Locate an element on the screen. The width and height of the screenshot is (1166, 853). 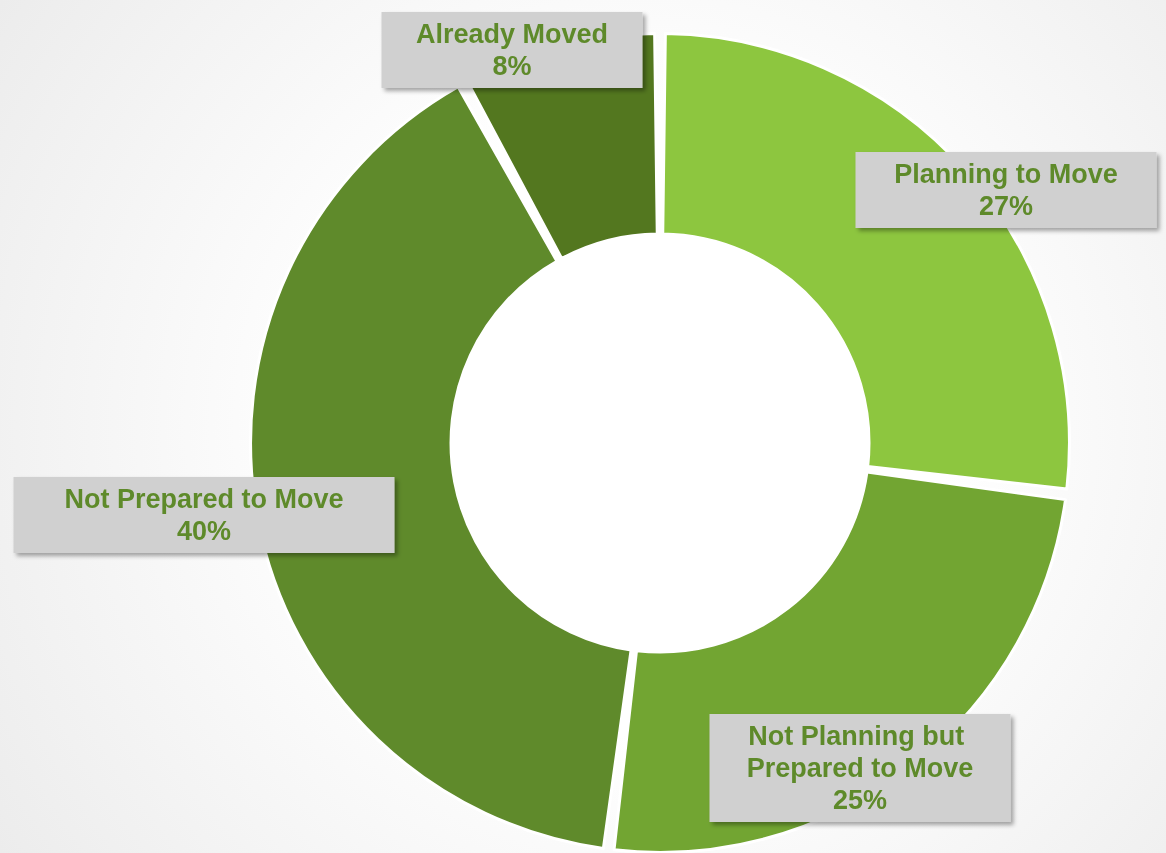
data-label: 40% is located at coordinates (204, 531).